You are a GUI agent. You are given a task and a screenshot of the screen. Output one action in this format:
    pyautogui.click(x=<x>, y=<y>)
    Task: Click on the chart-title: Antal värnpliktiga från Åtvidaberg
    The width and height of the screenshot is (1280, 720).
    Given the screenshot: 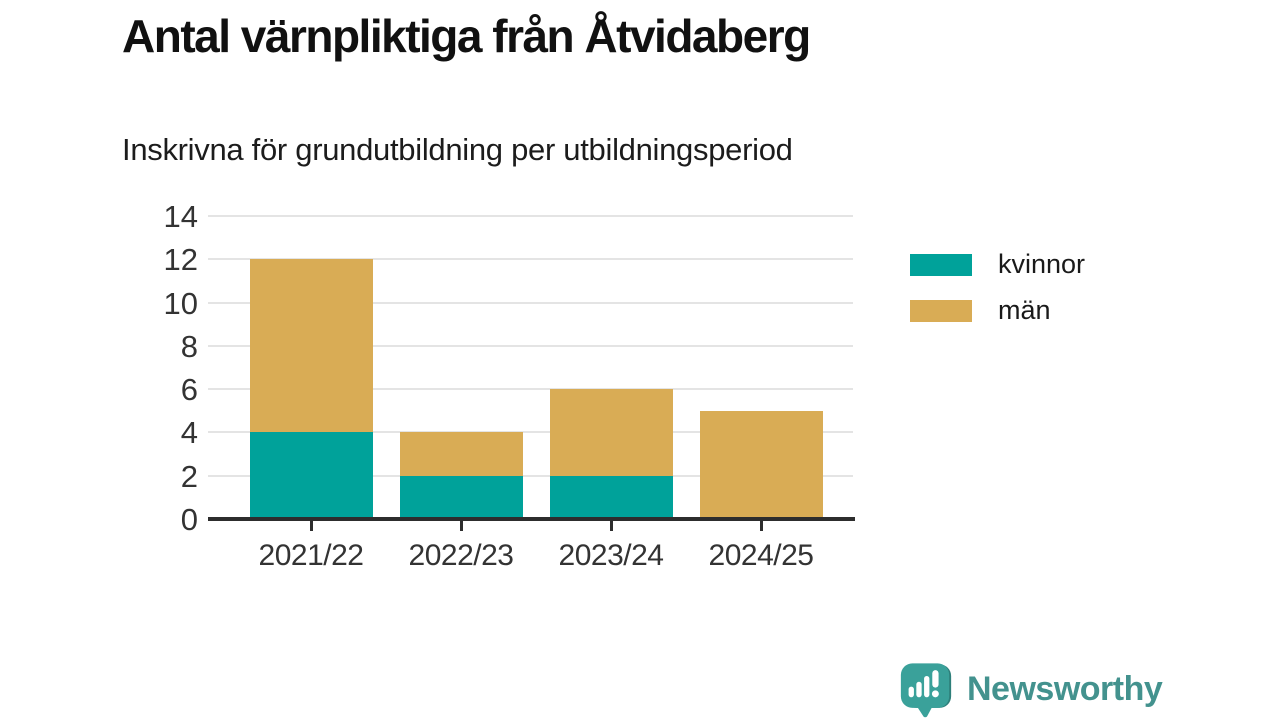 What is the action you would take?
    pyautogui.click(x=466, y=36)
    